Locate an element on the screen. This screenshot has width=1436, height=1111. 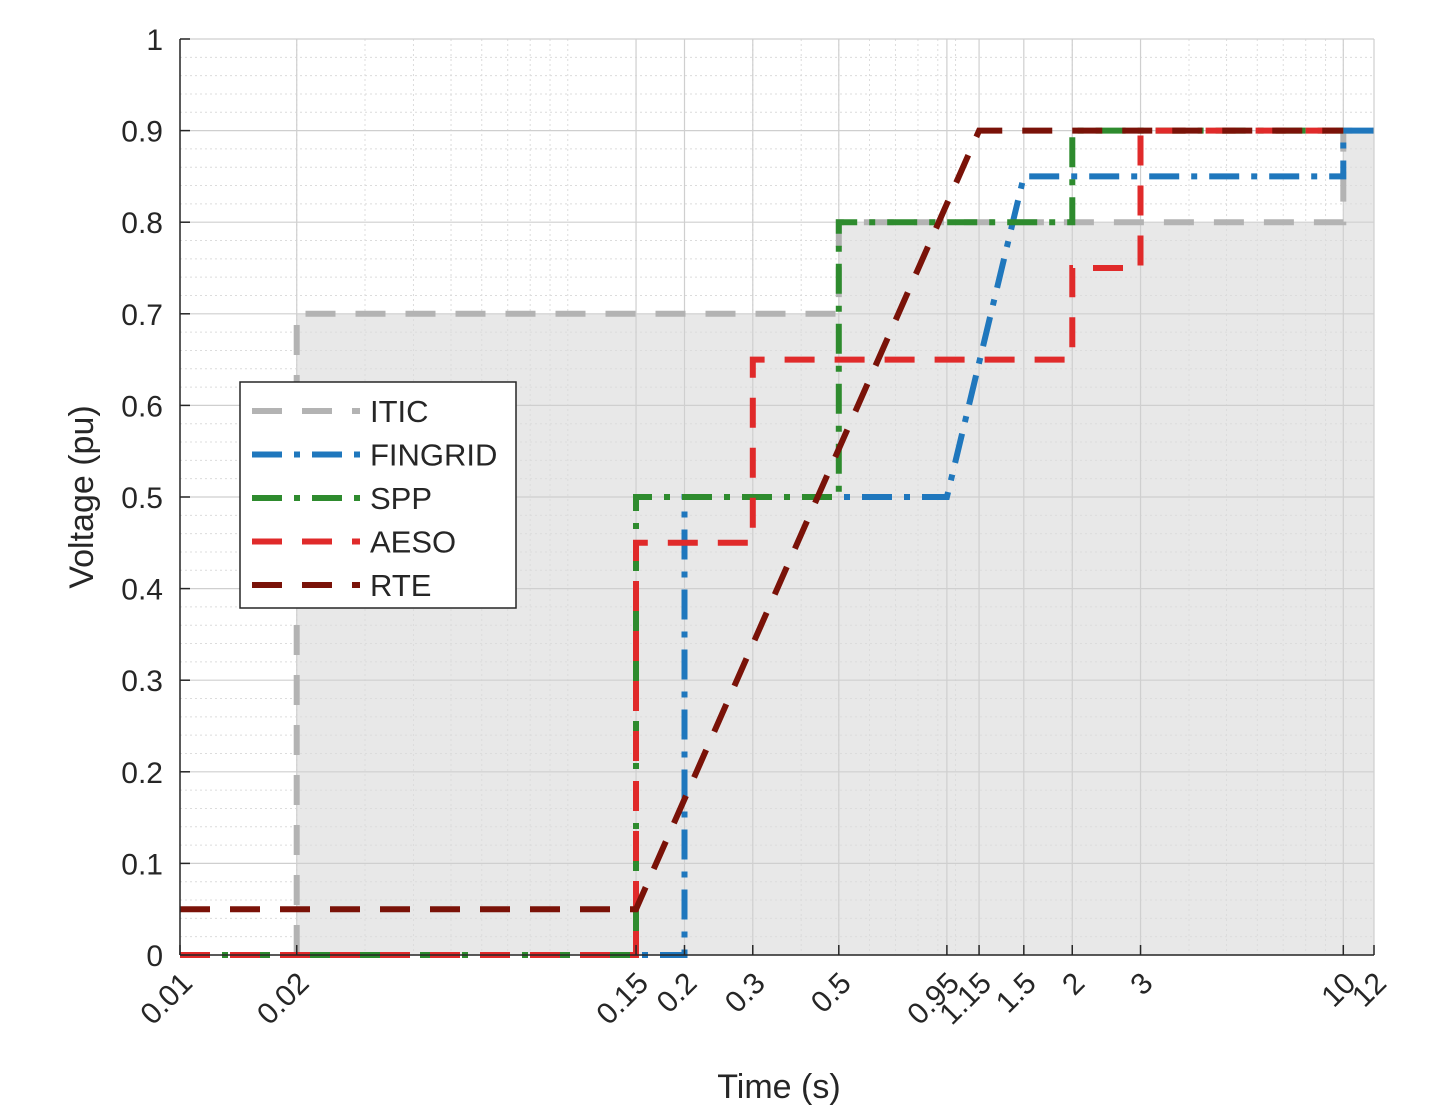
y-tick-label: 0.1 is located at coordinates (142, 864).